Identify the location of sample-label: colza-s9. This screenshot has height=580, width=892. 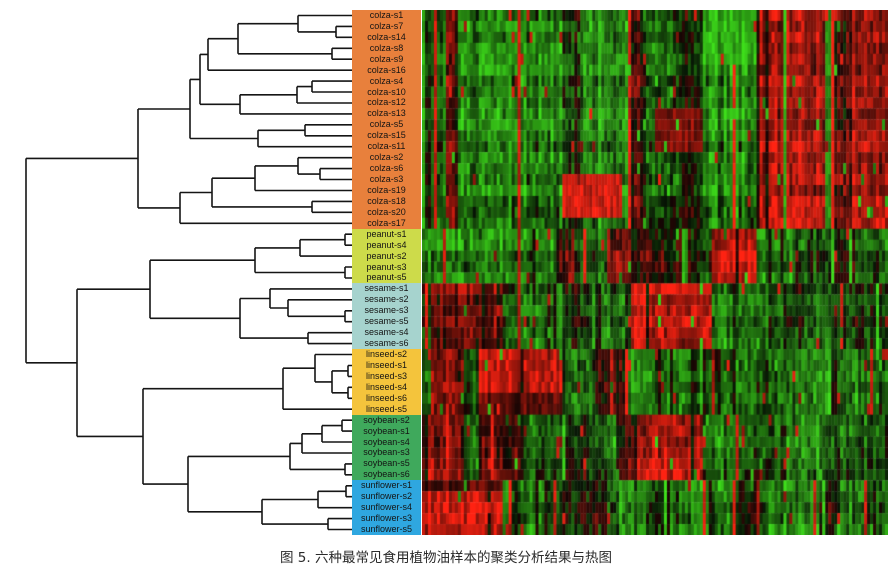
(386, 59).